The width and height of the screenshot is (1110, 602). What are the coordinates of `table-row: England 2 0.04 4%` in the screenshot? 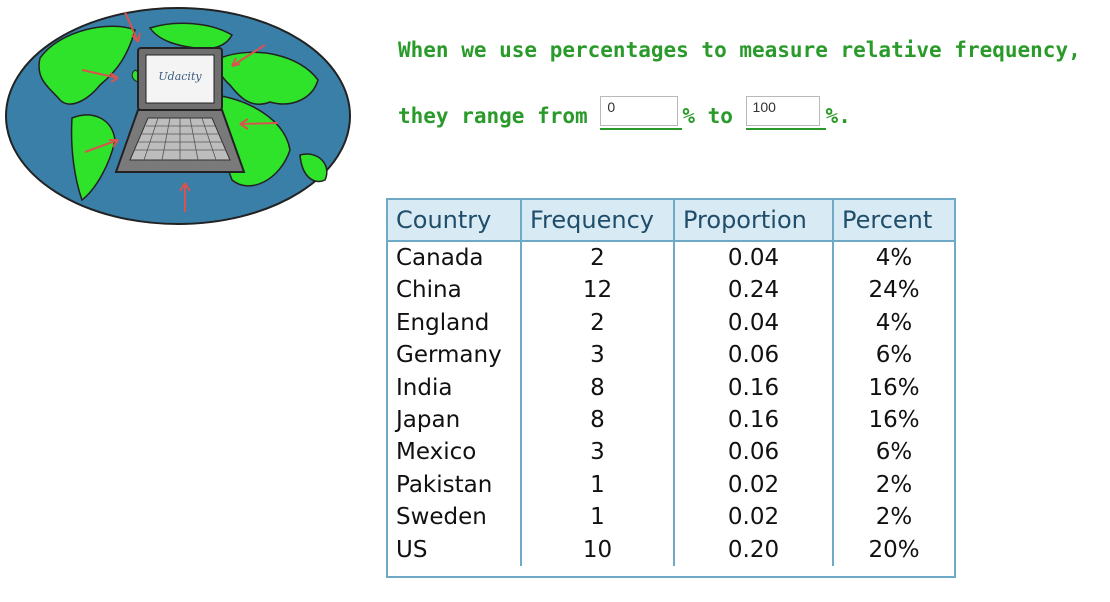 It's located at (671, 323).